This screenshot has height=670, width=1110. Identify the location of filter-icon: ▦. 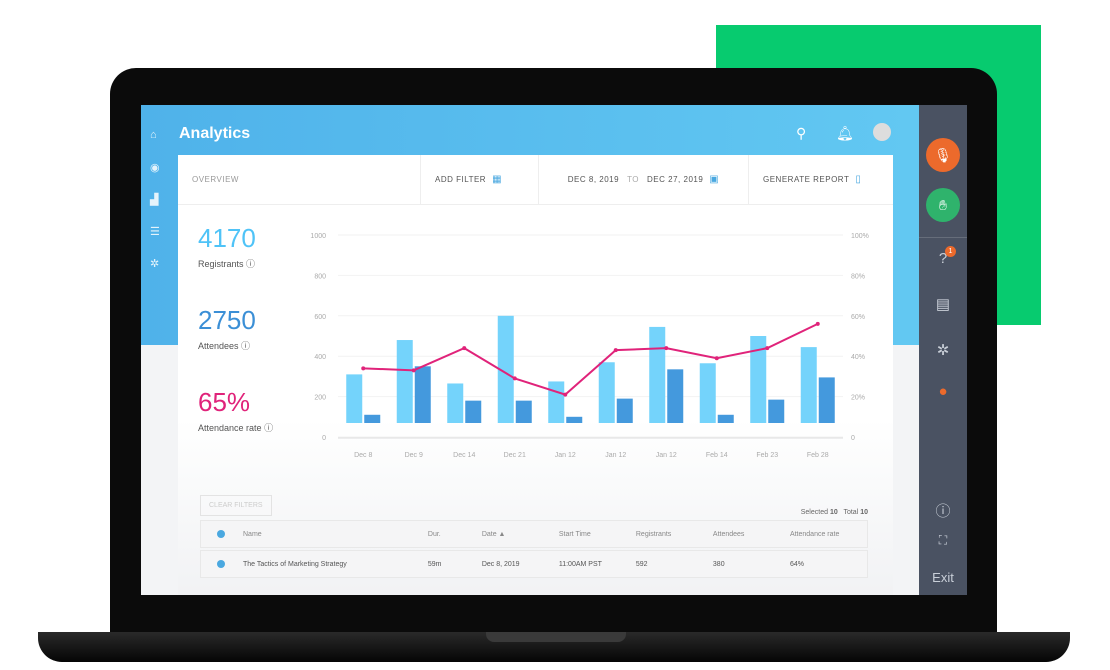
(497, 179).